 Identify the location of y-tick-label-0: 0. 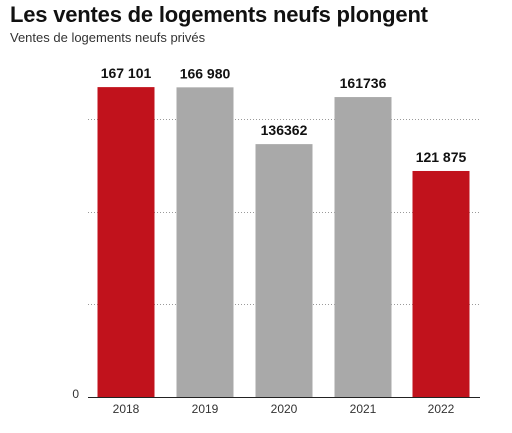
(75, 394).